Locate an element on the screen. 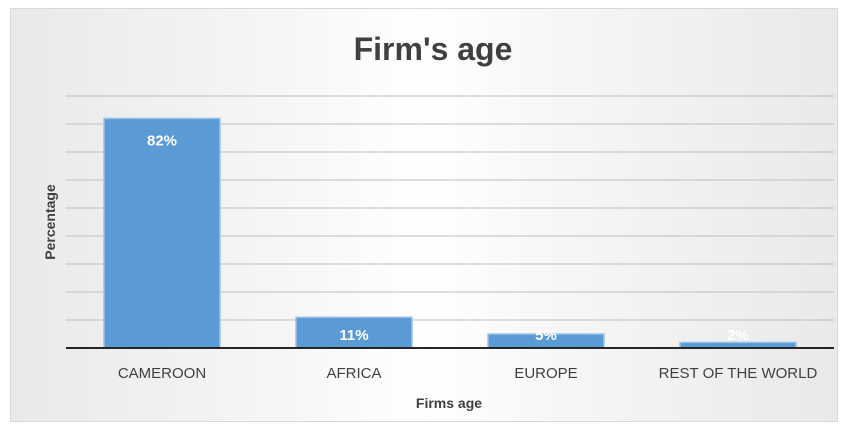 This screenshot has width=846, height=430. data-label: 11% is located at coordinates (353, 335).